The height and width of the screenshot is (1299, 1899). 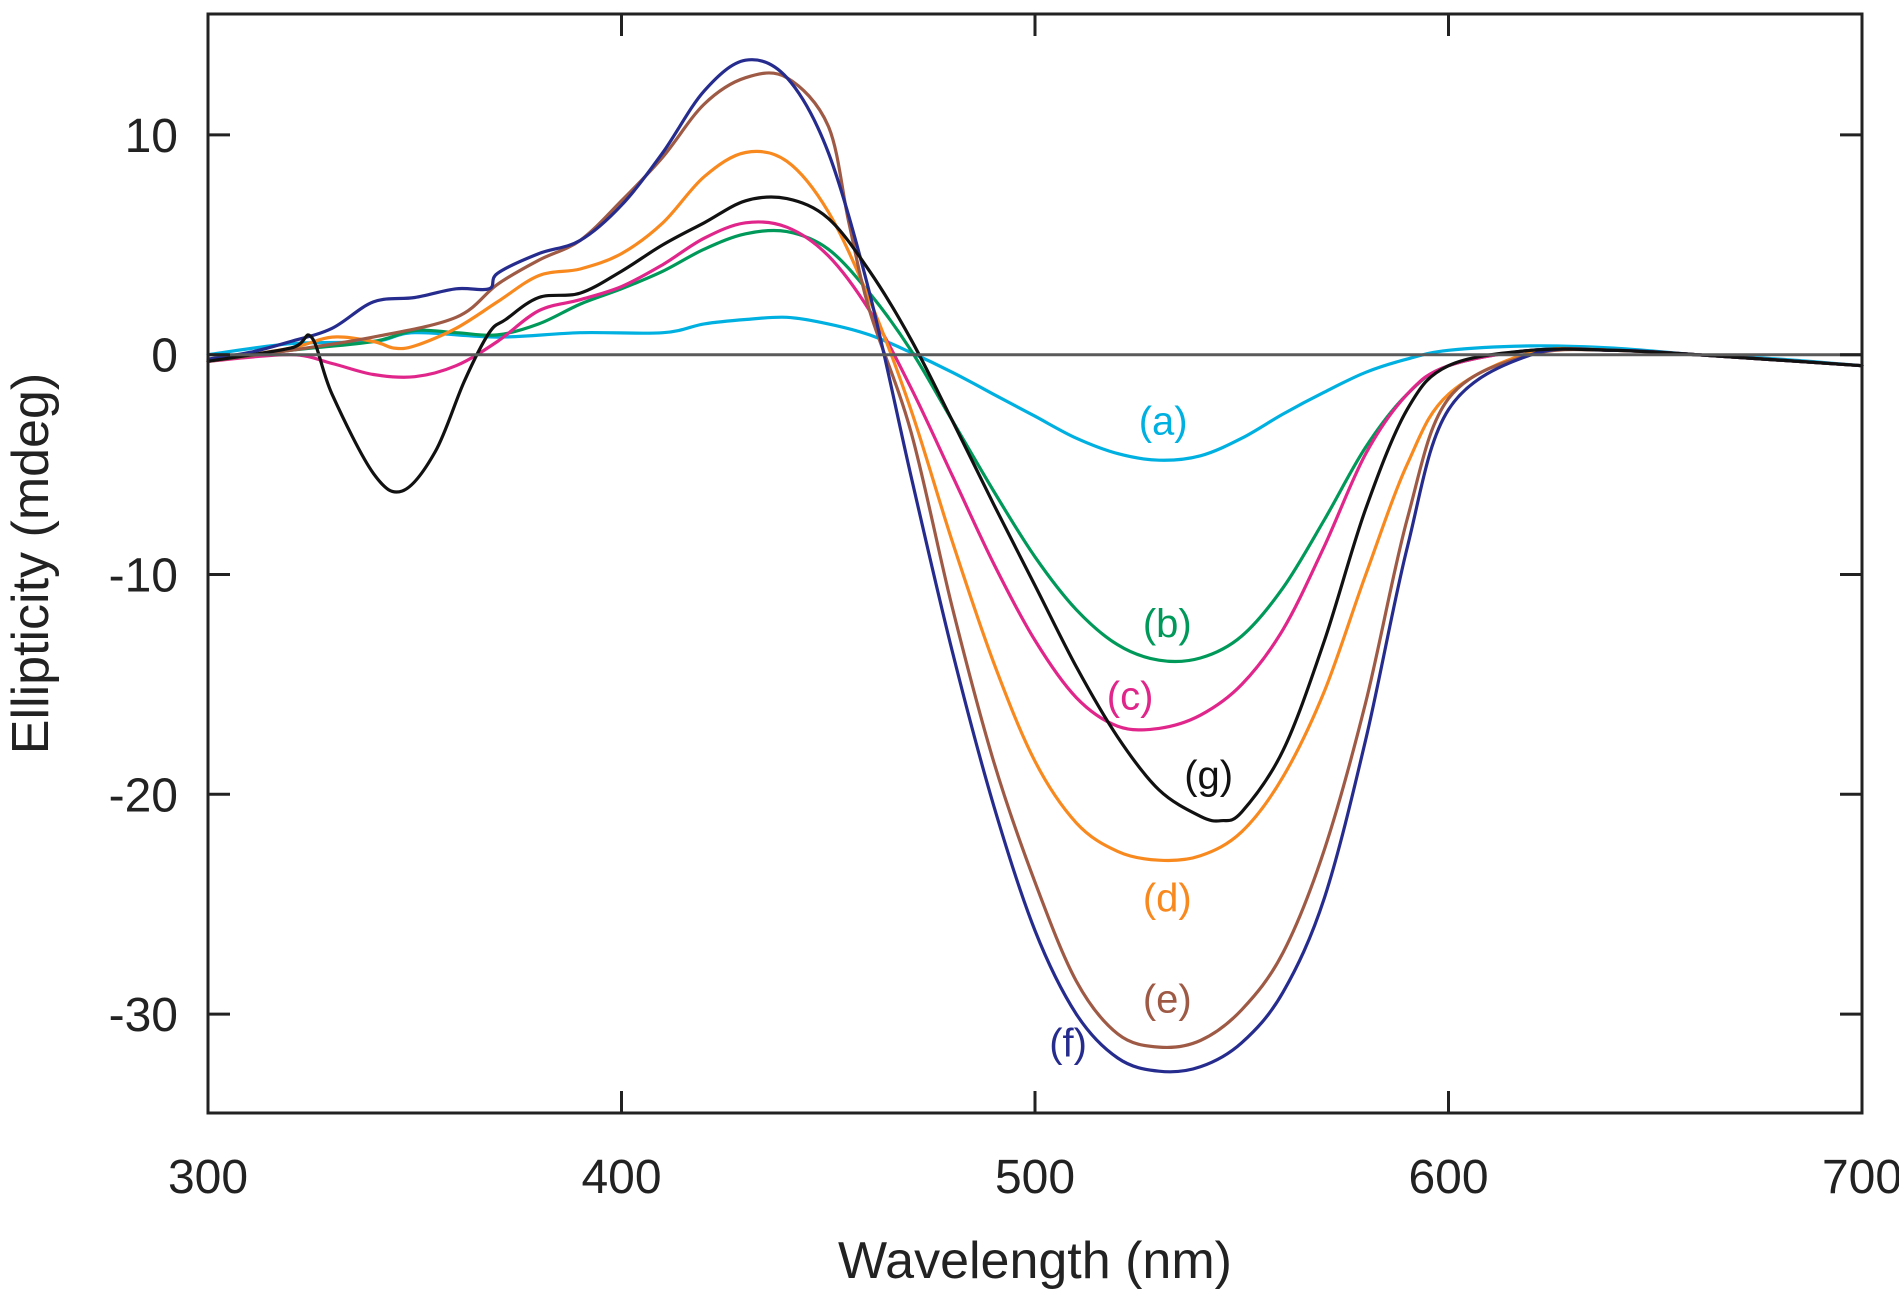 What do you see at coordinates (1167, 1000) in the screenshot?
I see `series-label-e: (e)` at bounding box center [1167, 1000].